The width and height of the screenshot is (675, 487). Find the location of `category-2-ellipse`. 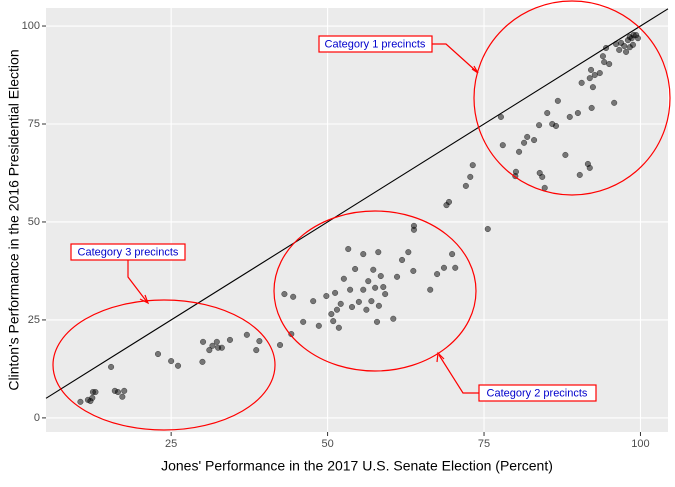

category-2-ellipse is located at coordinates (375, 291).